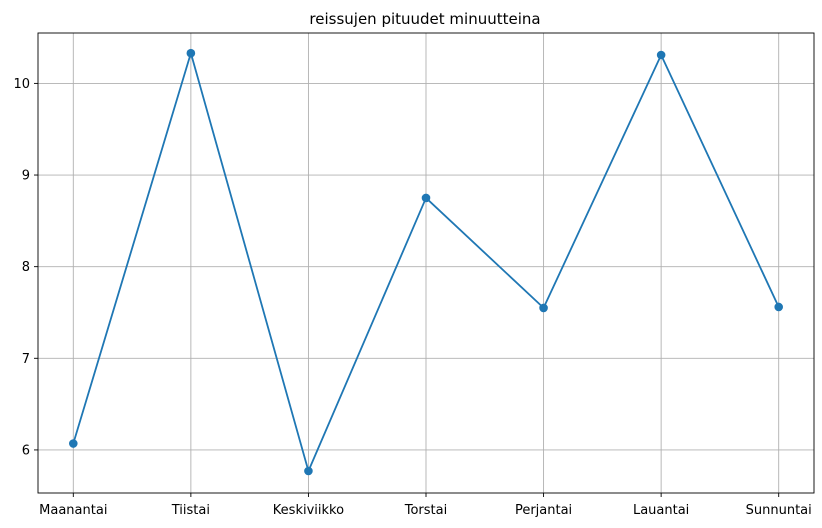 Image resolution: width=822 pixels, height=528 pixels. What do you see at coordinates (21, 84) in the screenshot?
I see `y-tick-label: 10` at bounding box center [21, 84].